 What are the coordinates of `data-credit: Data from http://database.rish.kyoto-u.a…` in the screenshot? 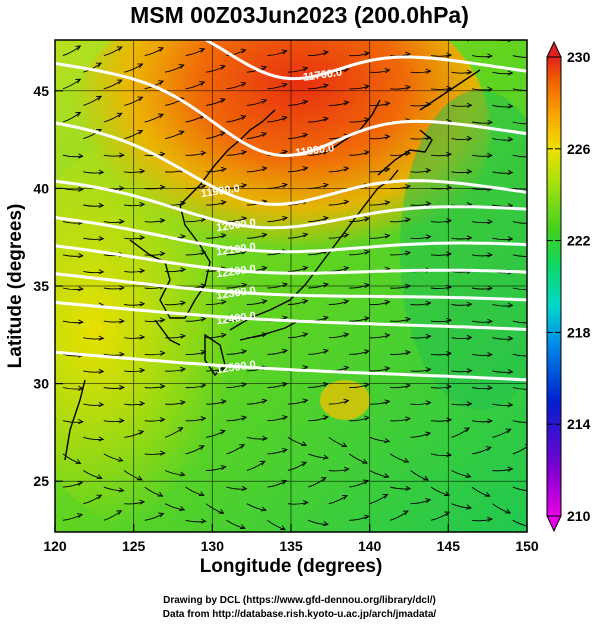 It's located at (299, 614).